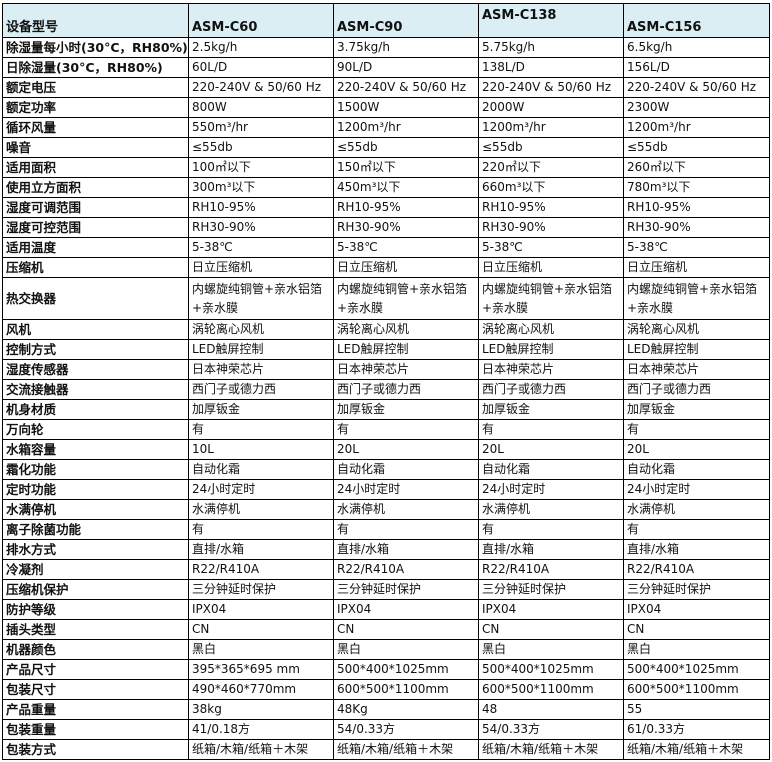 The image size is (772, 762). Describe the element at coordinates (95, 369) in the screenshot. I see `row-label: 湿度传感器` at that location.